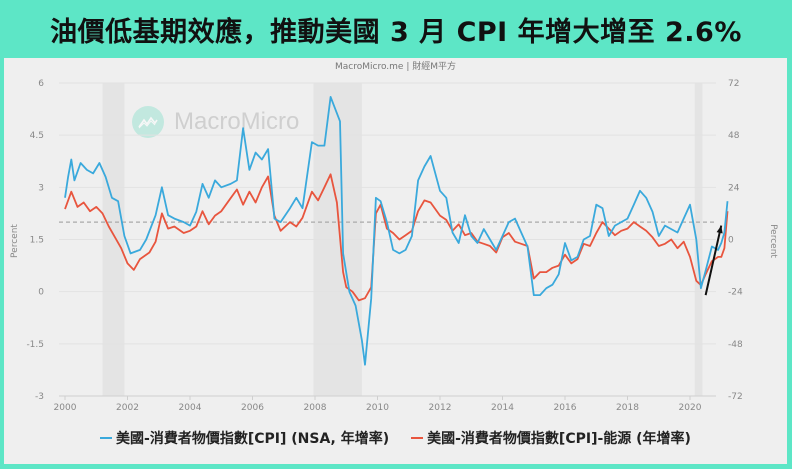  I want to click on left-axis-tick: 4.5, so click(37, 136).